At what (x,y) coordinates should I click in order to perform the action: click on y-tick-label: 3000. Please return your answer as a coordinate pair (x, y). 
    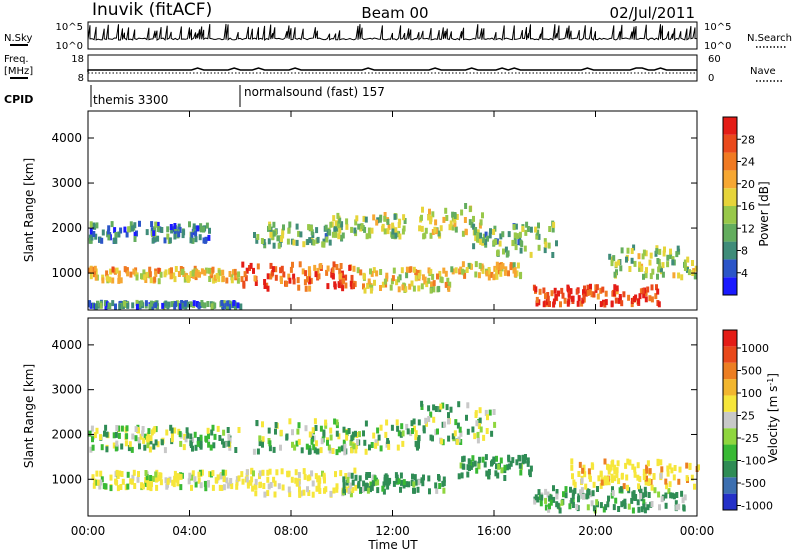
    Looking at the image, I should click on (66, 390).